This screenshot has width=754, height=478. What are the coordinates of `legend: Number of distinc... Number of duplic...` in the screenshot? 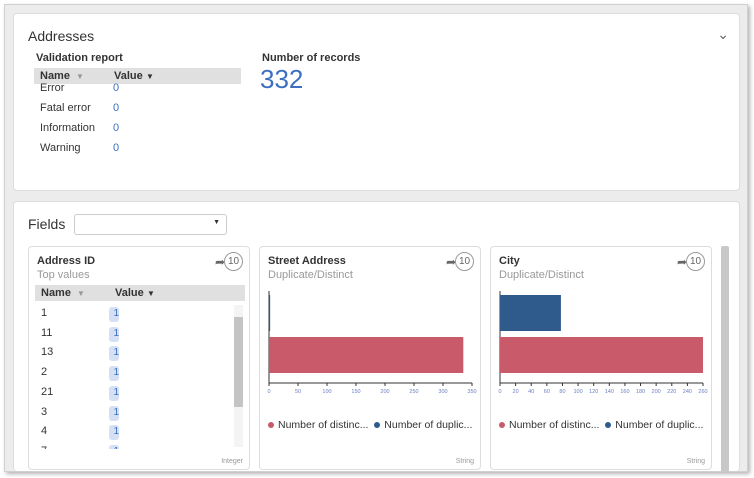 It's located at (601, 425).